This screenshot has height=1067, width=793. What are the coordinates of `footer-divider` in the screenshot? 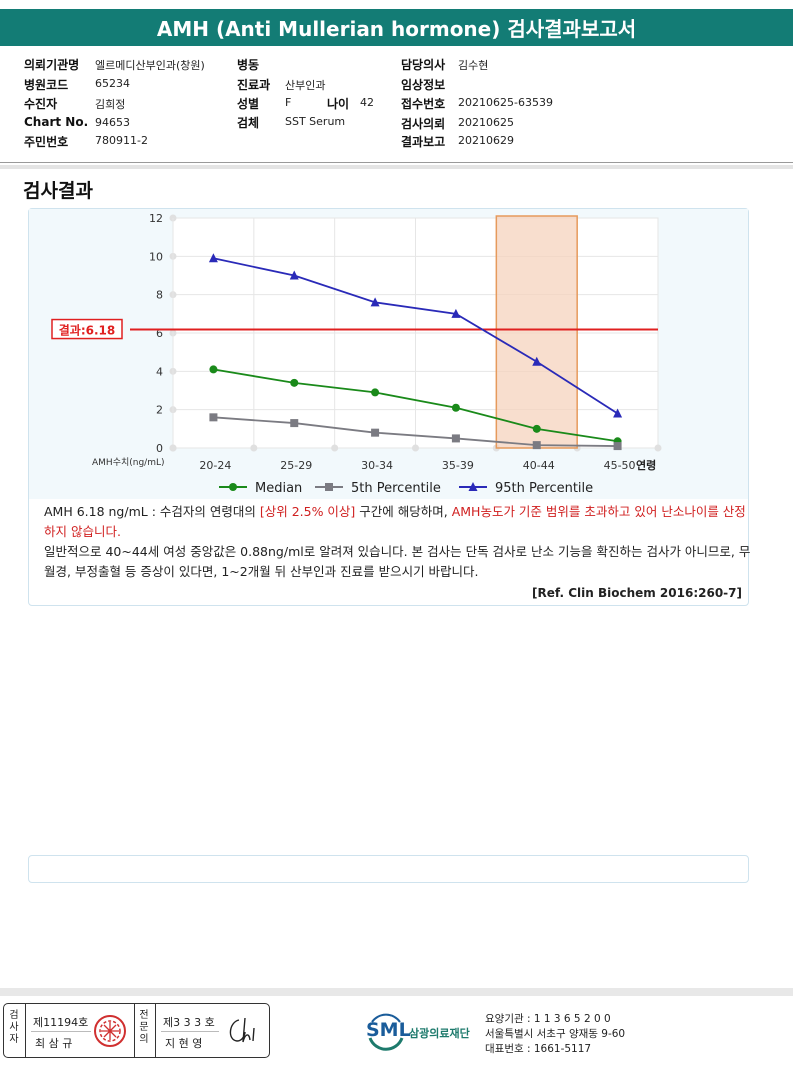 It's located at (396, 992).